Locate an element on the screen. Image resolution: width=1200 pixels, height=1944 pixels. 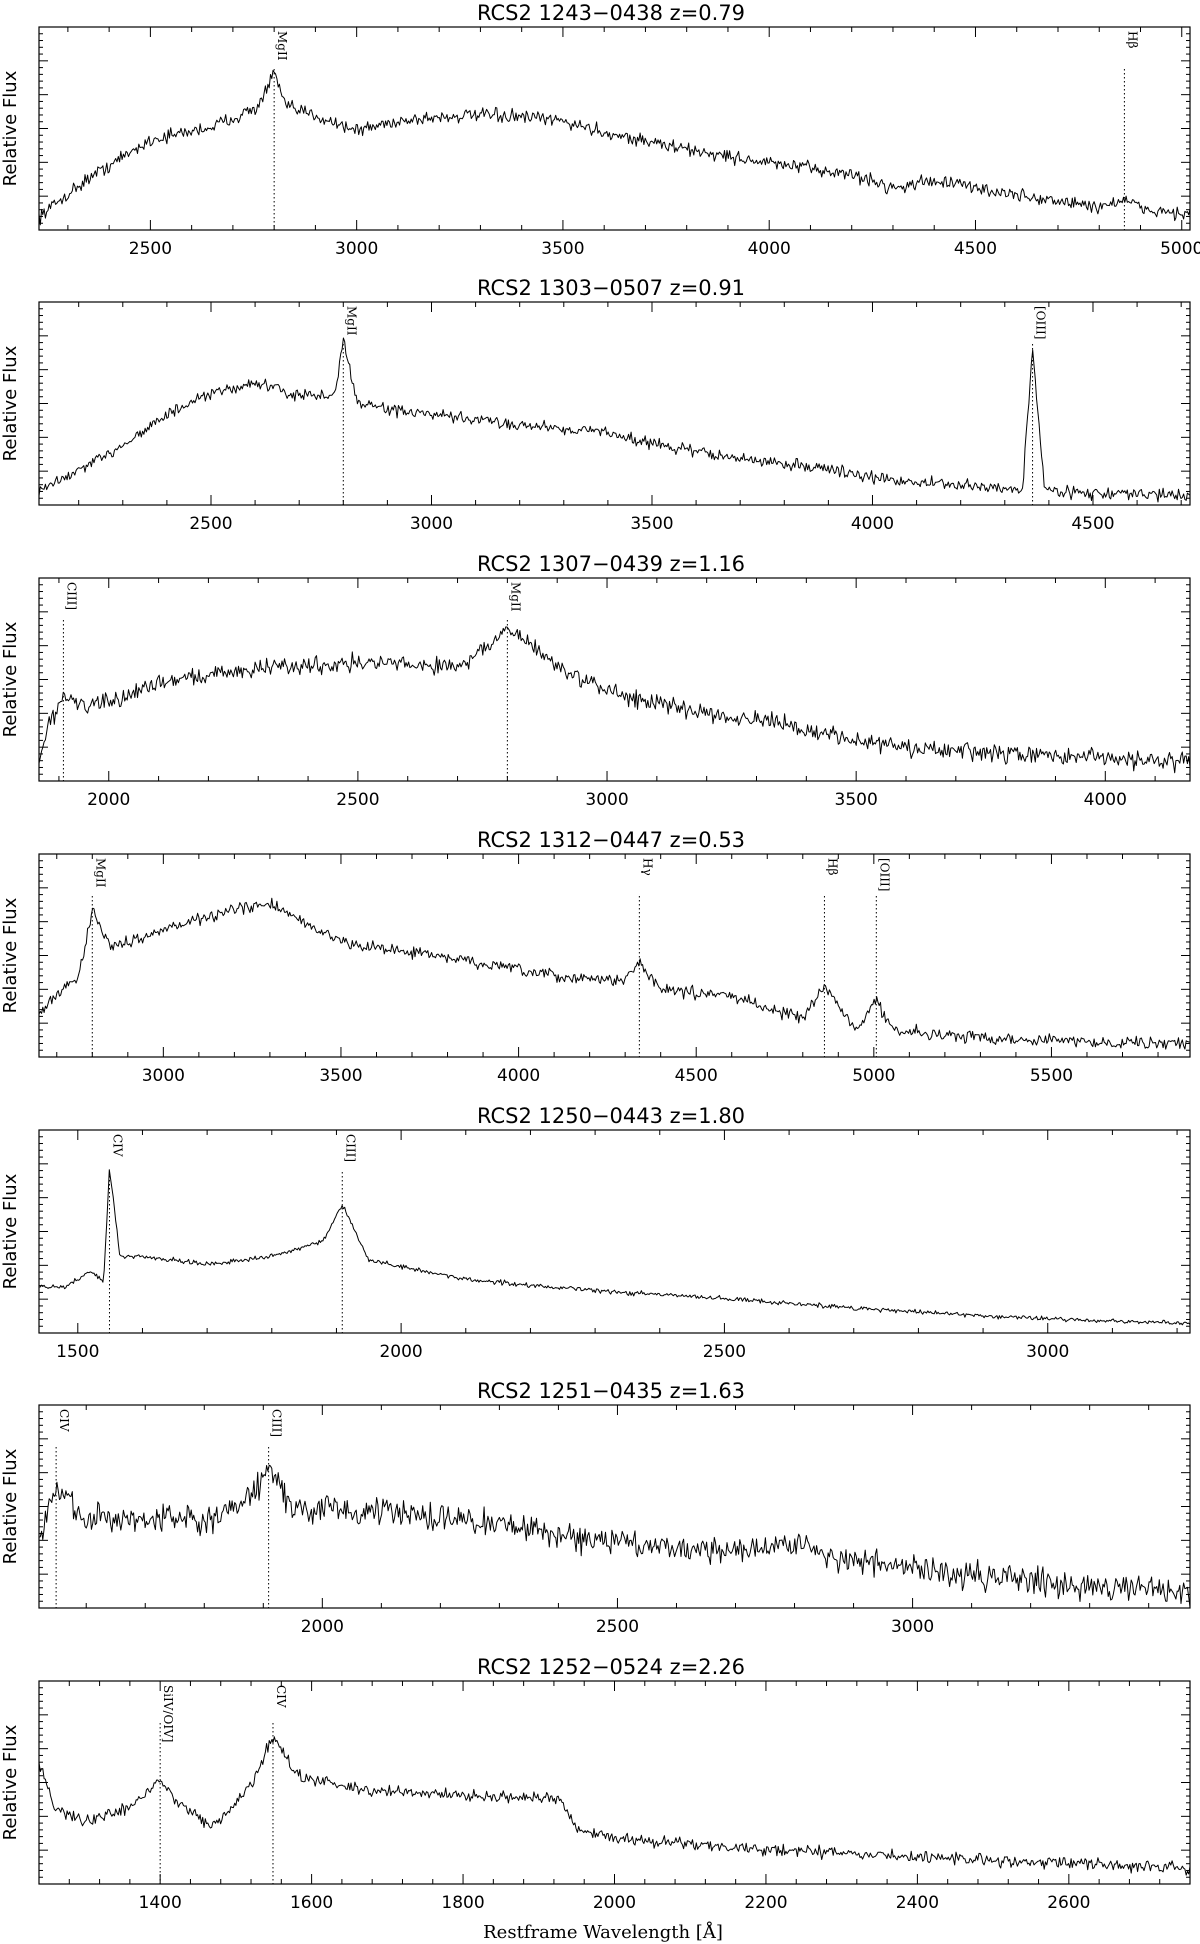
x-tick-label: 1800 is located at coordinates (462, 1903).